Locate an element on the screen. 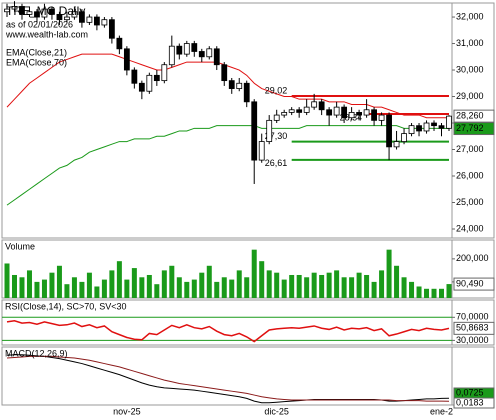  value-tag-label: 28,260 is located at coordinates (470, 116).